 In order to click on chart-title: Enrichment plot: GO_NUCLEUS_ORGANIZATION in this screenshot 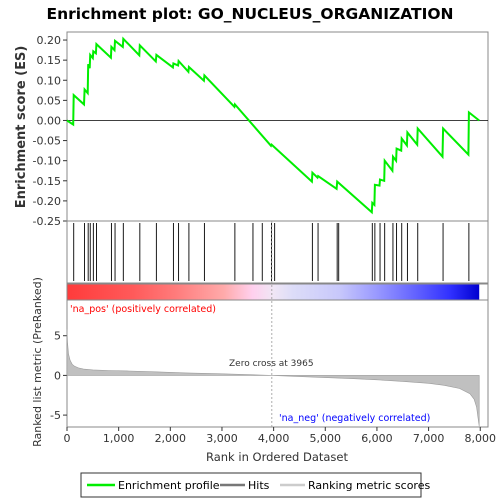, I will do `click(249, 14)`.